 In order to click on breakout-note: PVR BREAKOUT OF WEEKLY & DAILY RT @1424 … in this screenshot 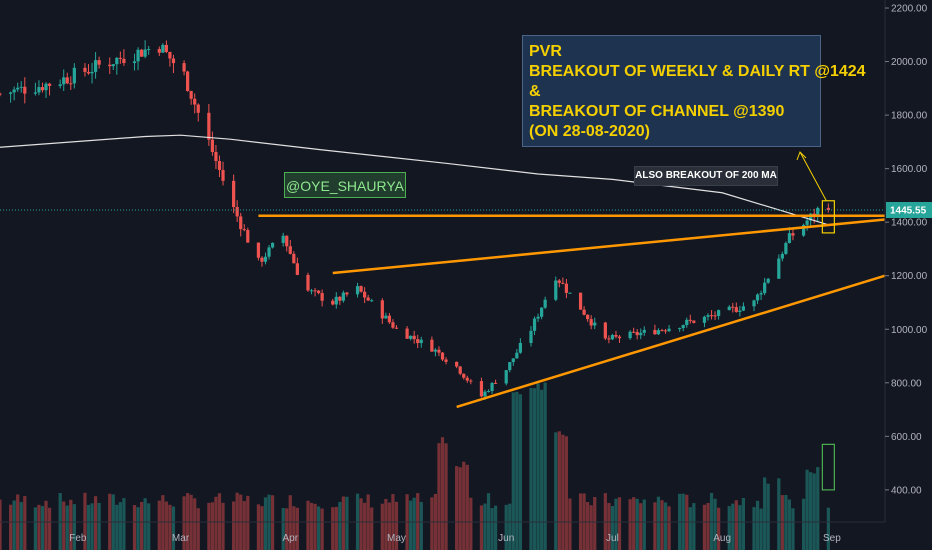, I will do `click(694, 91)`.